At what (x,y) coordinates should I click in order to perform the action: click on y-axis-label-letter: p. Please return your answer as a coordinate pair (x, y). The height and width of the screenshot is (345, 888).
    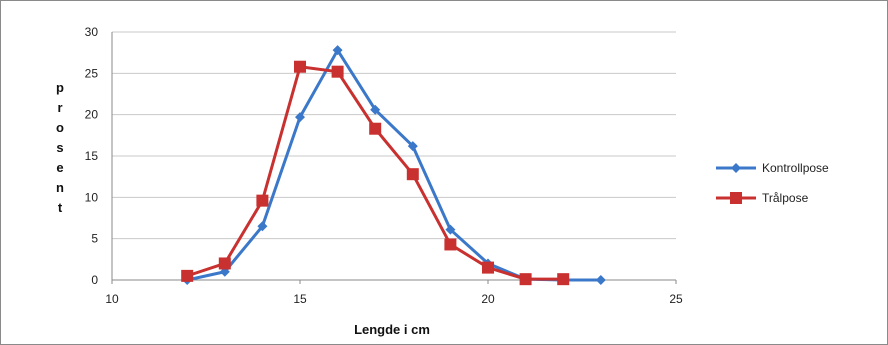
    Looking at the image, I should click on (60, 87).